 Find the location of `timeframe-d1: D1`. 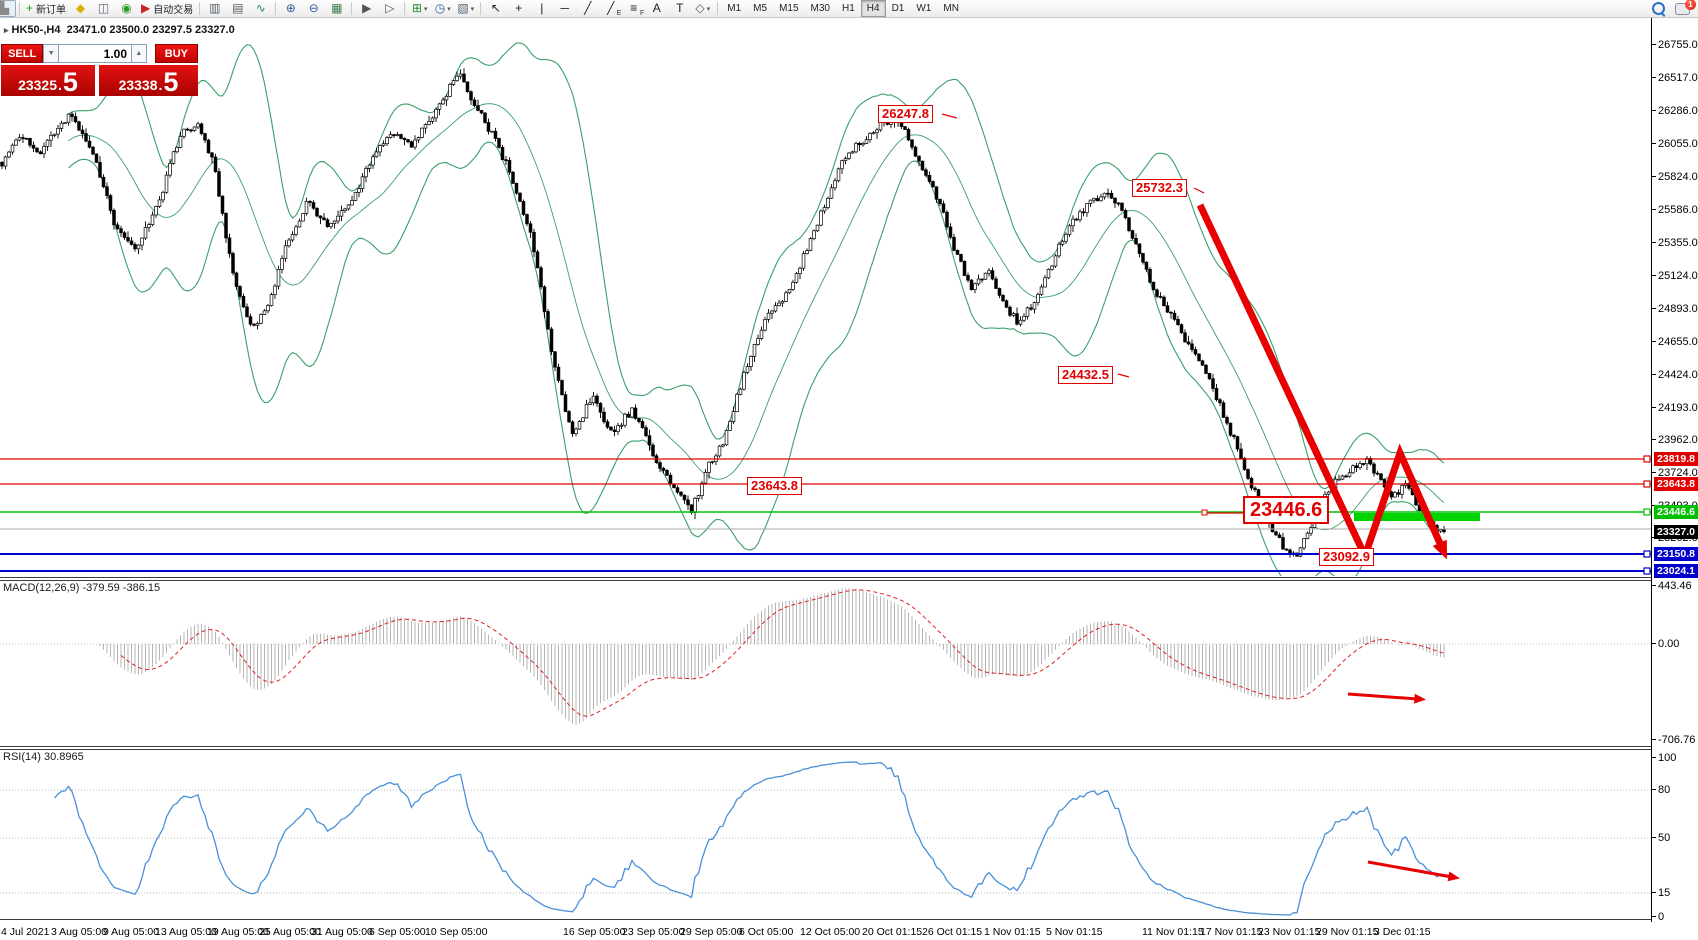

timeframe-d1: D1 is located at coordinates (898, 8).